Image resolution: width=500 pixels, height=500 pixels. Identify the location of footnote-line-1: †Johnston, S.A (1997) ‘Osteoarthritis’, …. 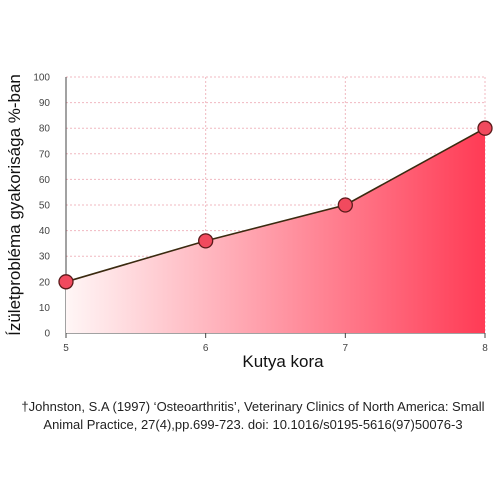
(253, 406).